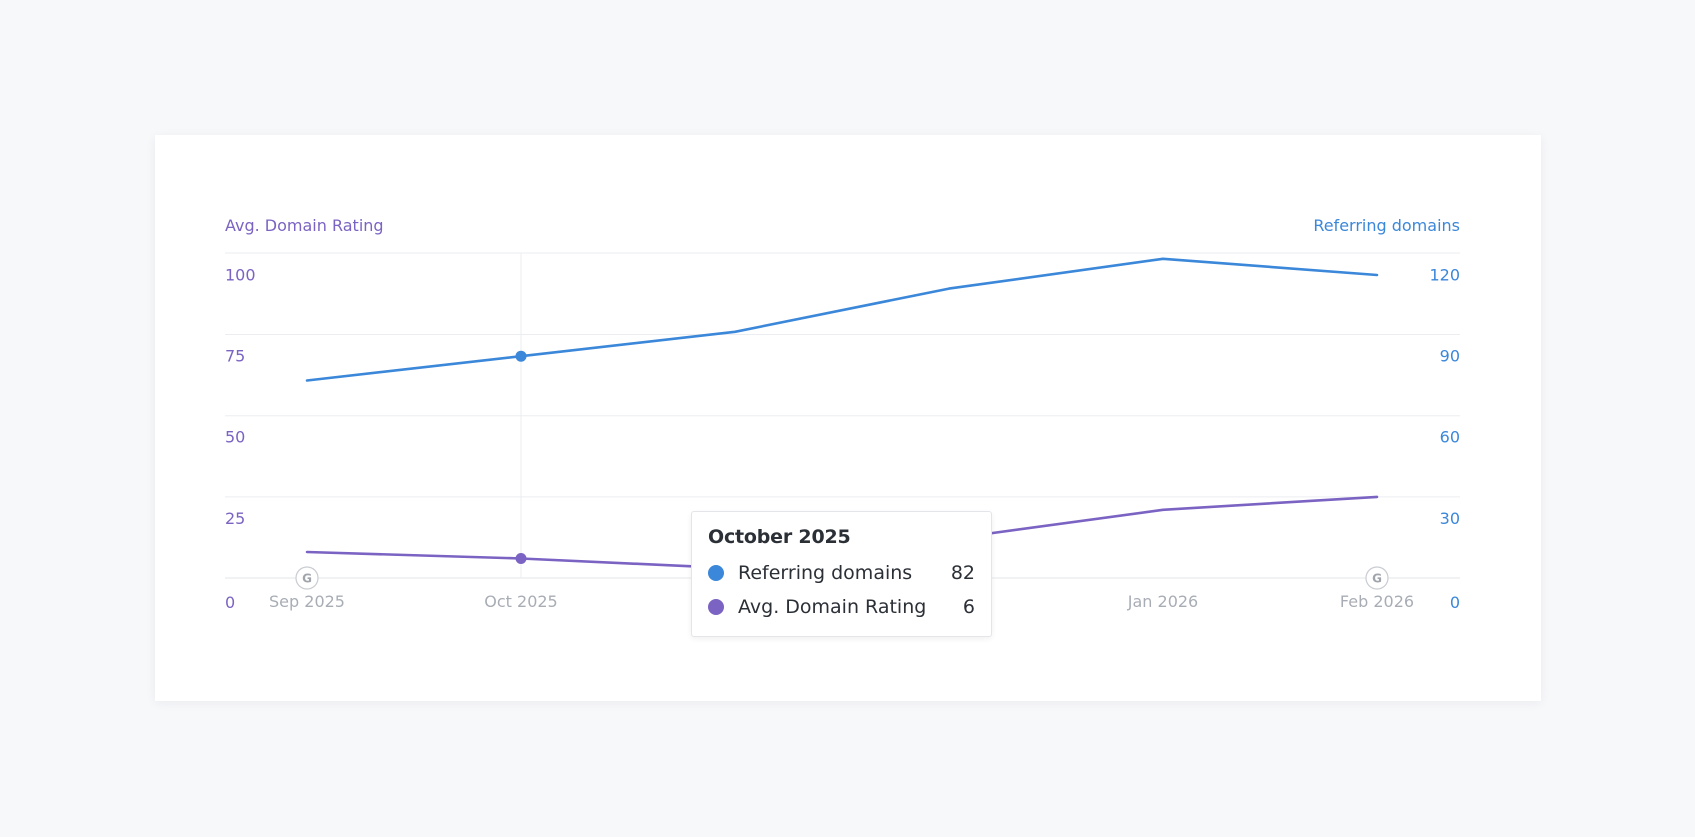 This screenshot has height=837, width=1695. What do you see at coordinates (842, 319) in the screenshot?
I see `referring-domains-line` at bounding box center [842, 319].